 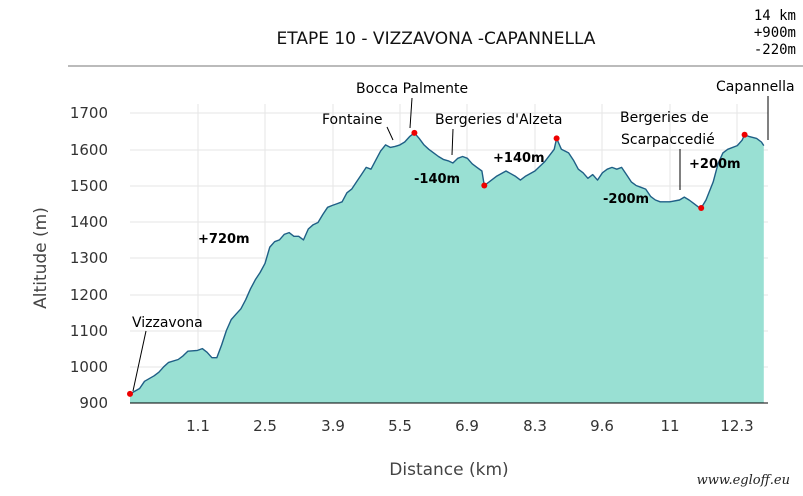 I want to click on place-label-capannella: Capannella, so click(x=755, y=87).